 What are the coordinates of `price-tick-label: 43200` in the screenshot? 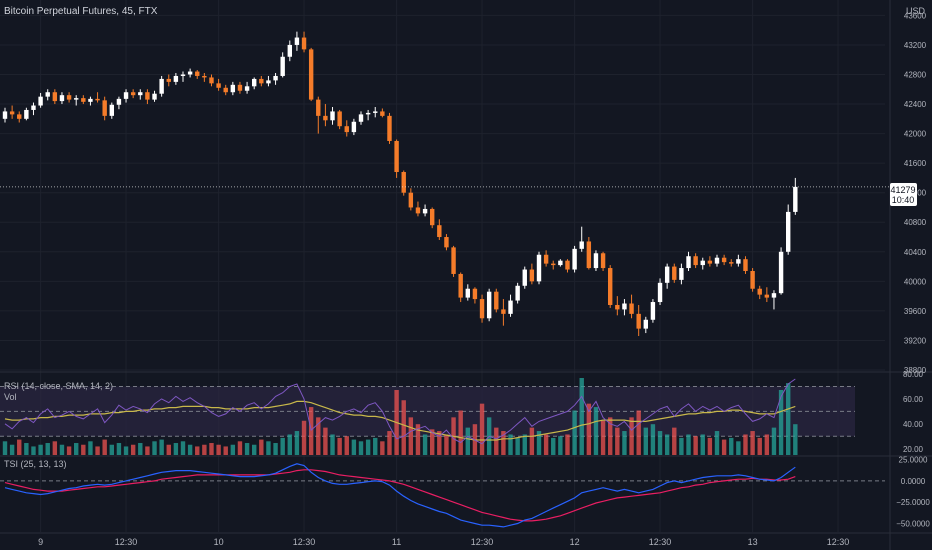 It's located at (915, 45).